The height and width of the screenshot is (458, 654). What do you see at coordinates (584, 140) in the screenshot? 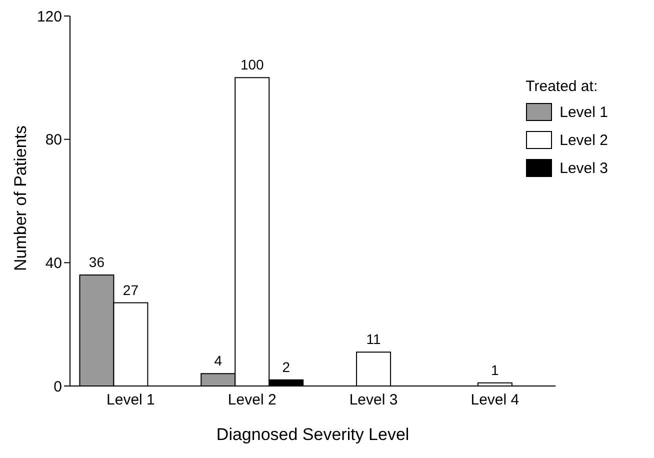
I see `legend-label: Level 2` at bounding box center [584, 140].